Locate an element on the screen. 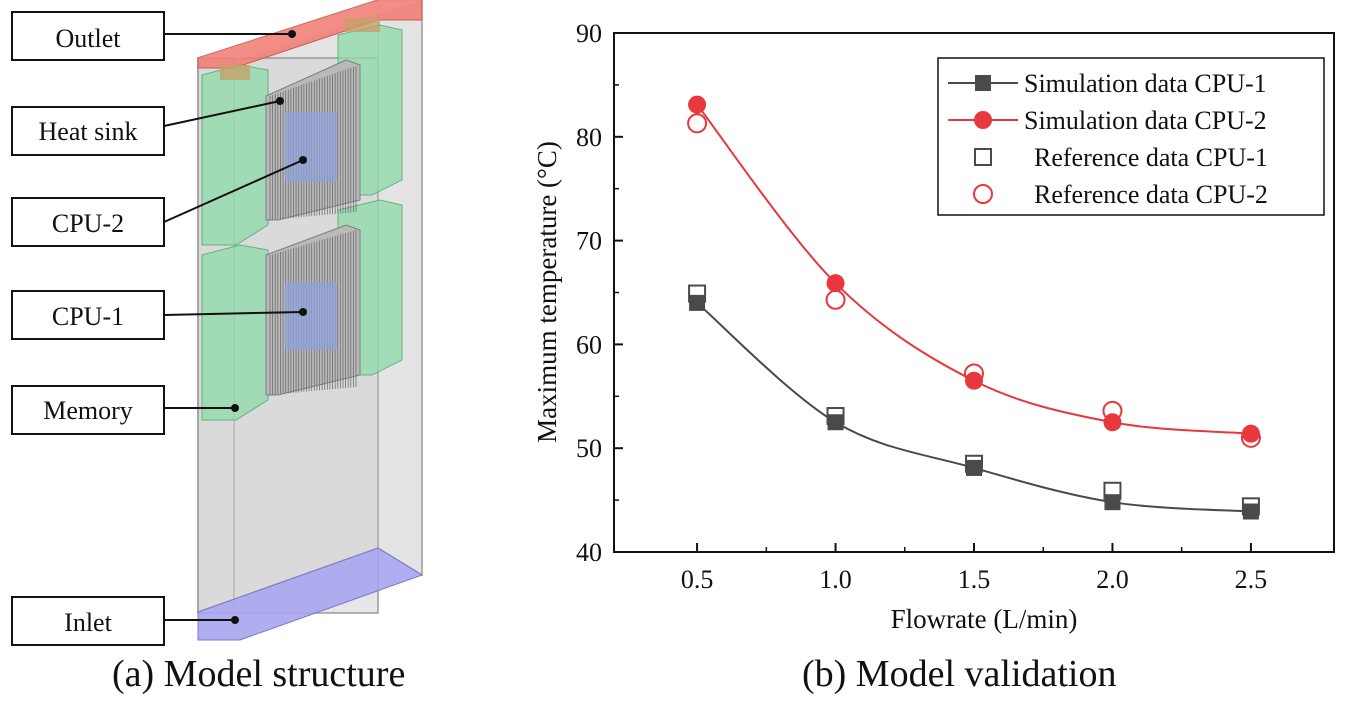 This screenshot has width=1366, height=704. y-axis: 40 50 60 70 80 90 is located at coordinates (599, 293).